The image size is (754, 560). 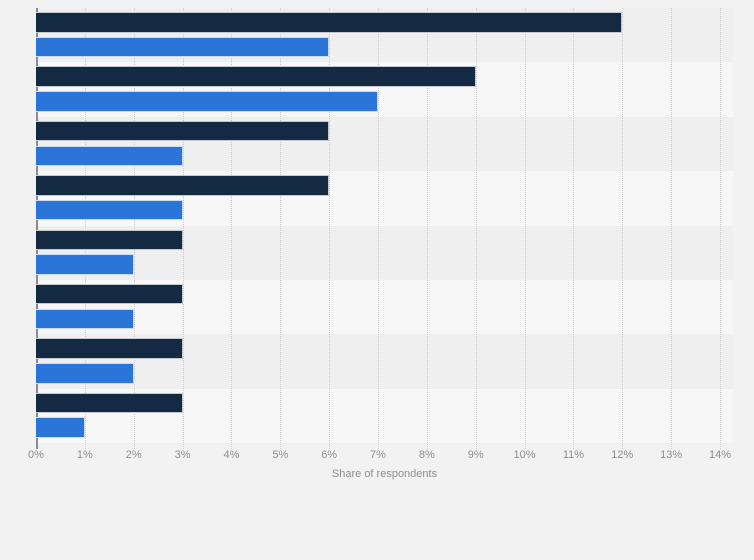 What do you see at coordinates (109, 210) in the screenshot?
I see `bar-series-blue-group4` at bounding box center [109, 210].